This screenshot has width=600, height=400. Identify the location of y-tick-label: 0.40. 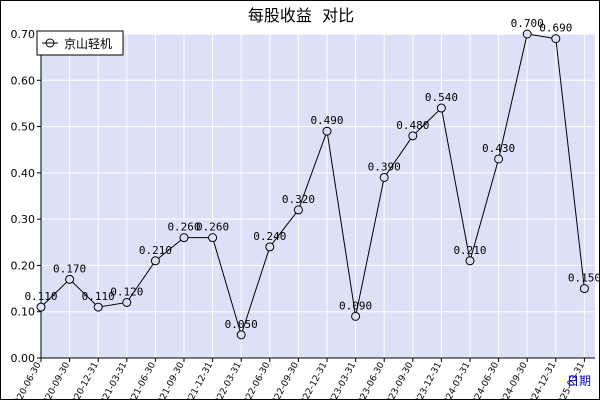
(23, 173).